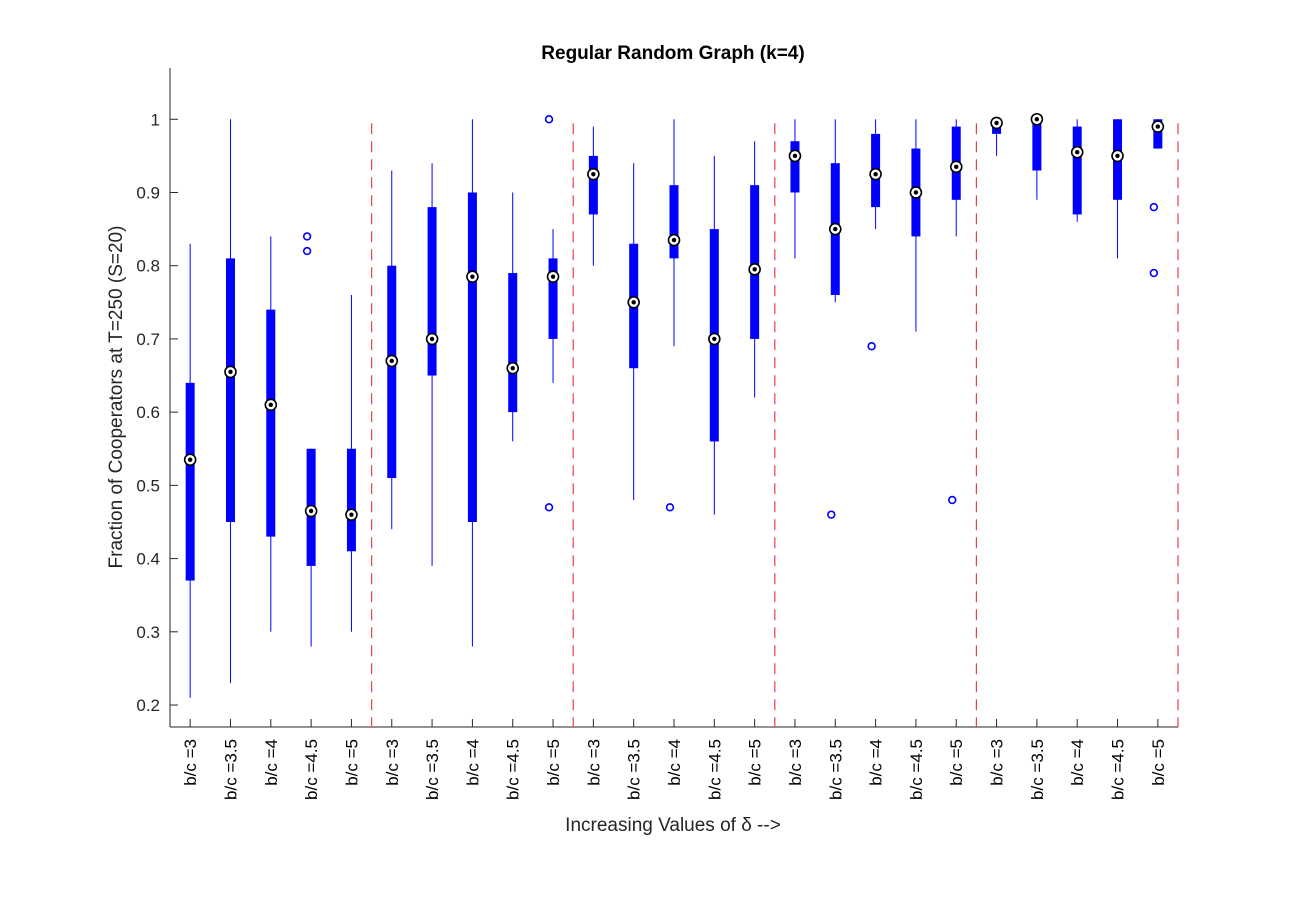  What do you see at coordinates (148, 705) in the screenshot?
I see `y-tick-label: 0.2` at bounding box center [148, 705].